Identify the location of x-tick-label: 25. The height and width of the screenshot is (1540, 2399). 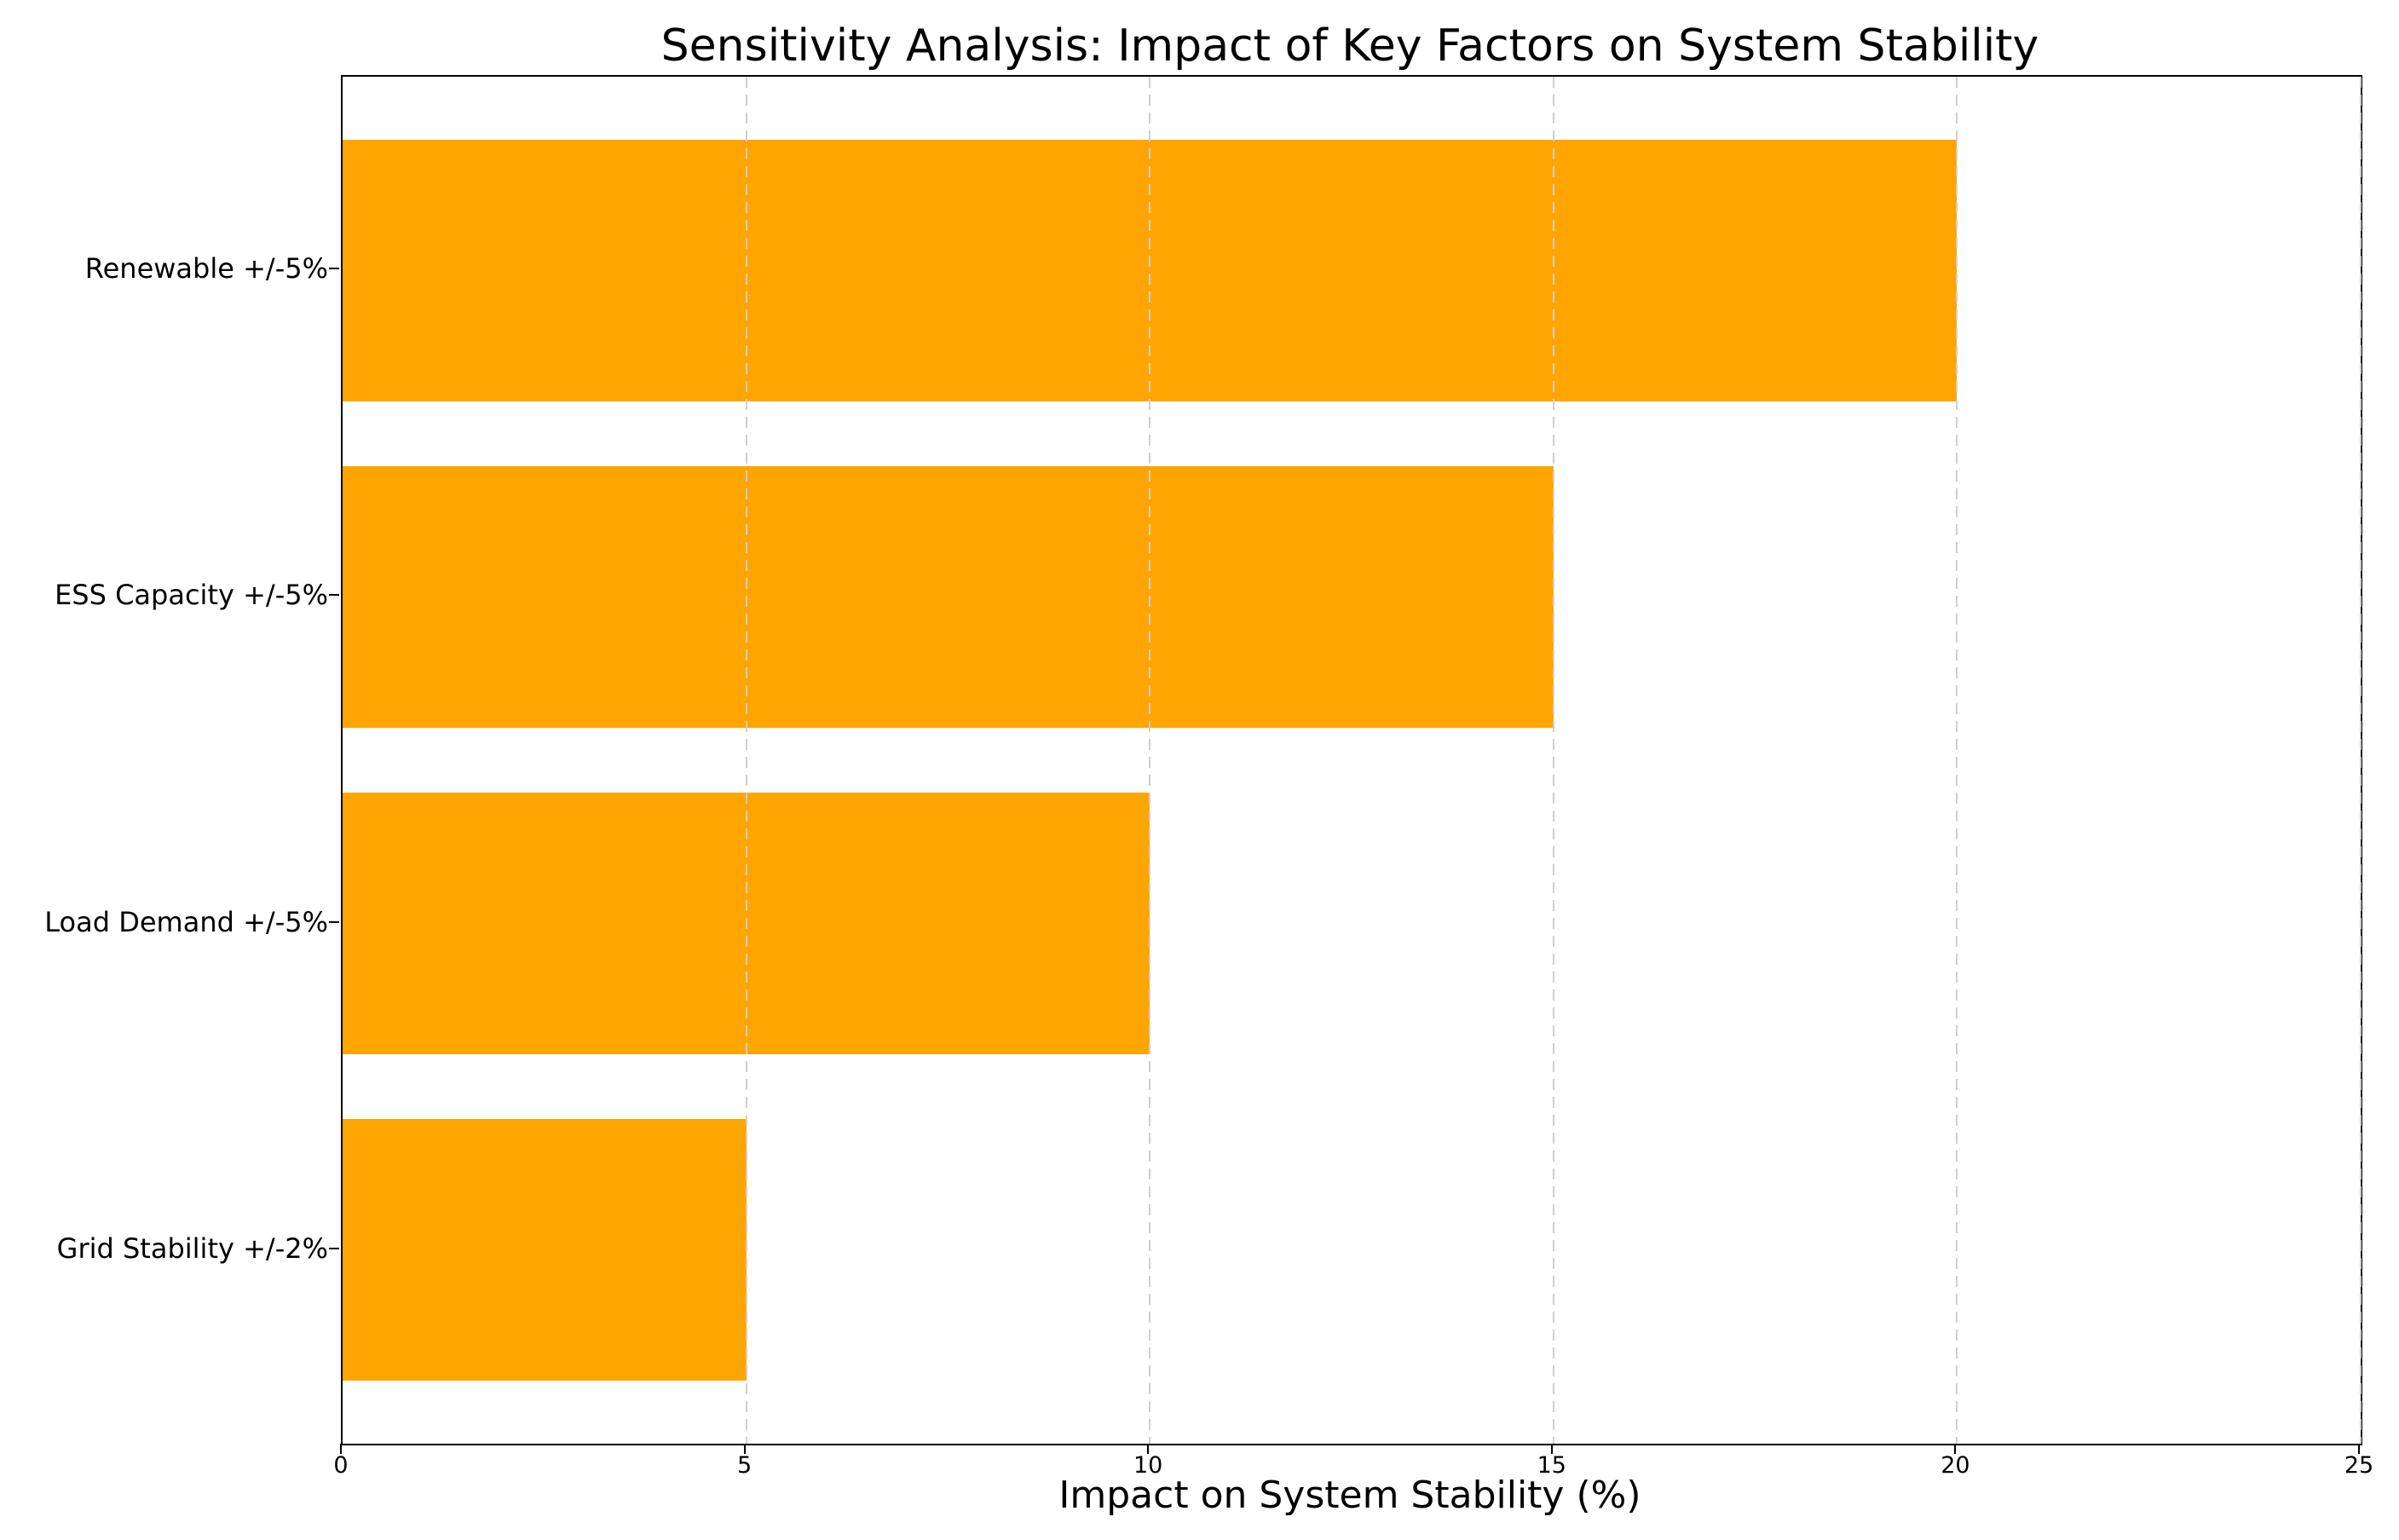
(2359, 1465).